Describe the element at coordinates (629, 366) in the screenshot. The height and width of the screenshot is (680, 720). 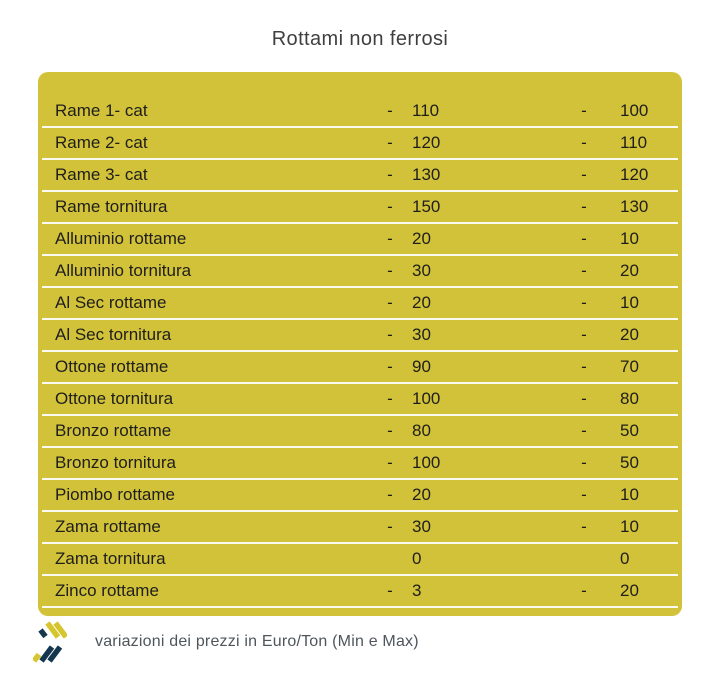
I see `max-value: 70` at that location.